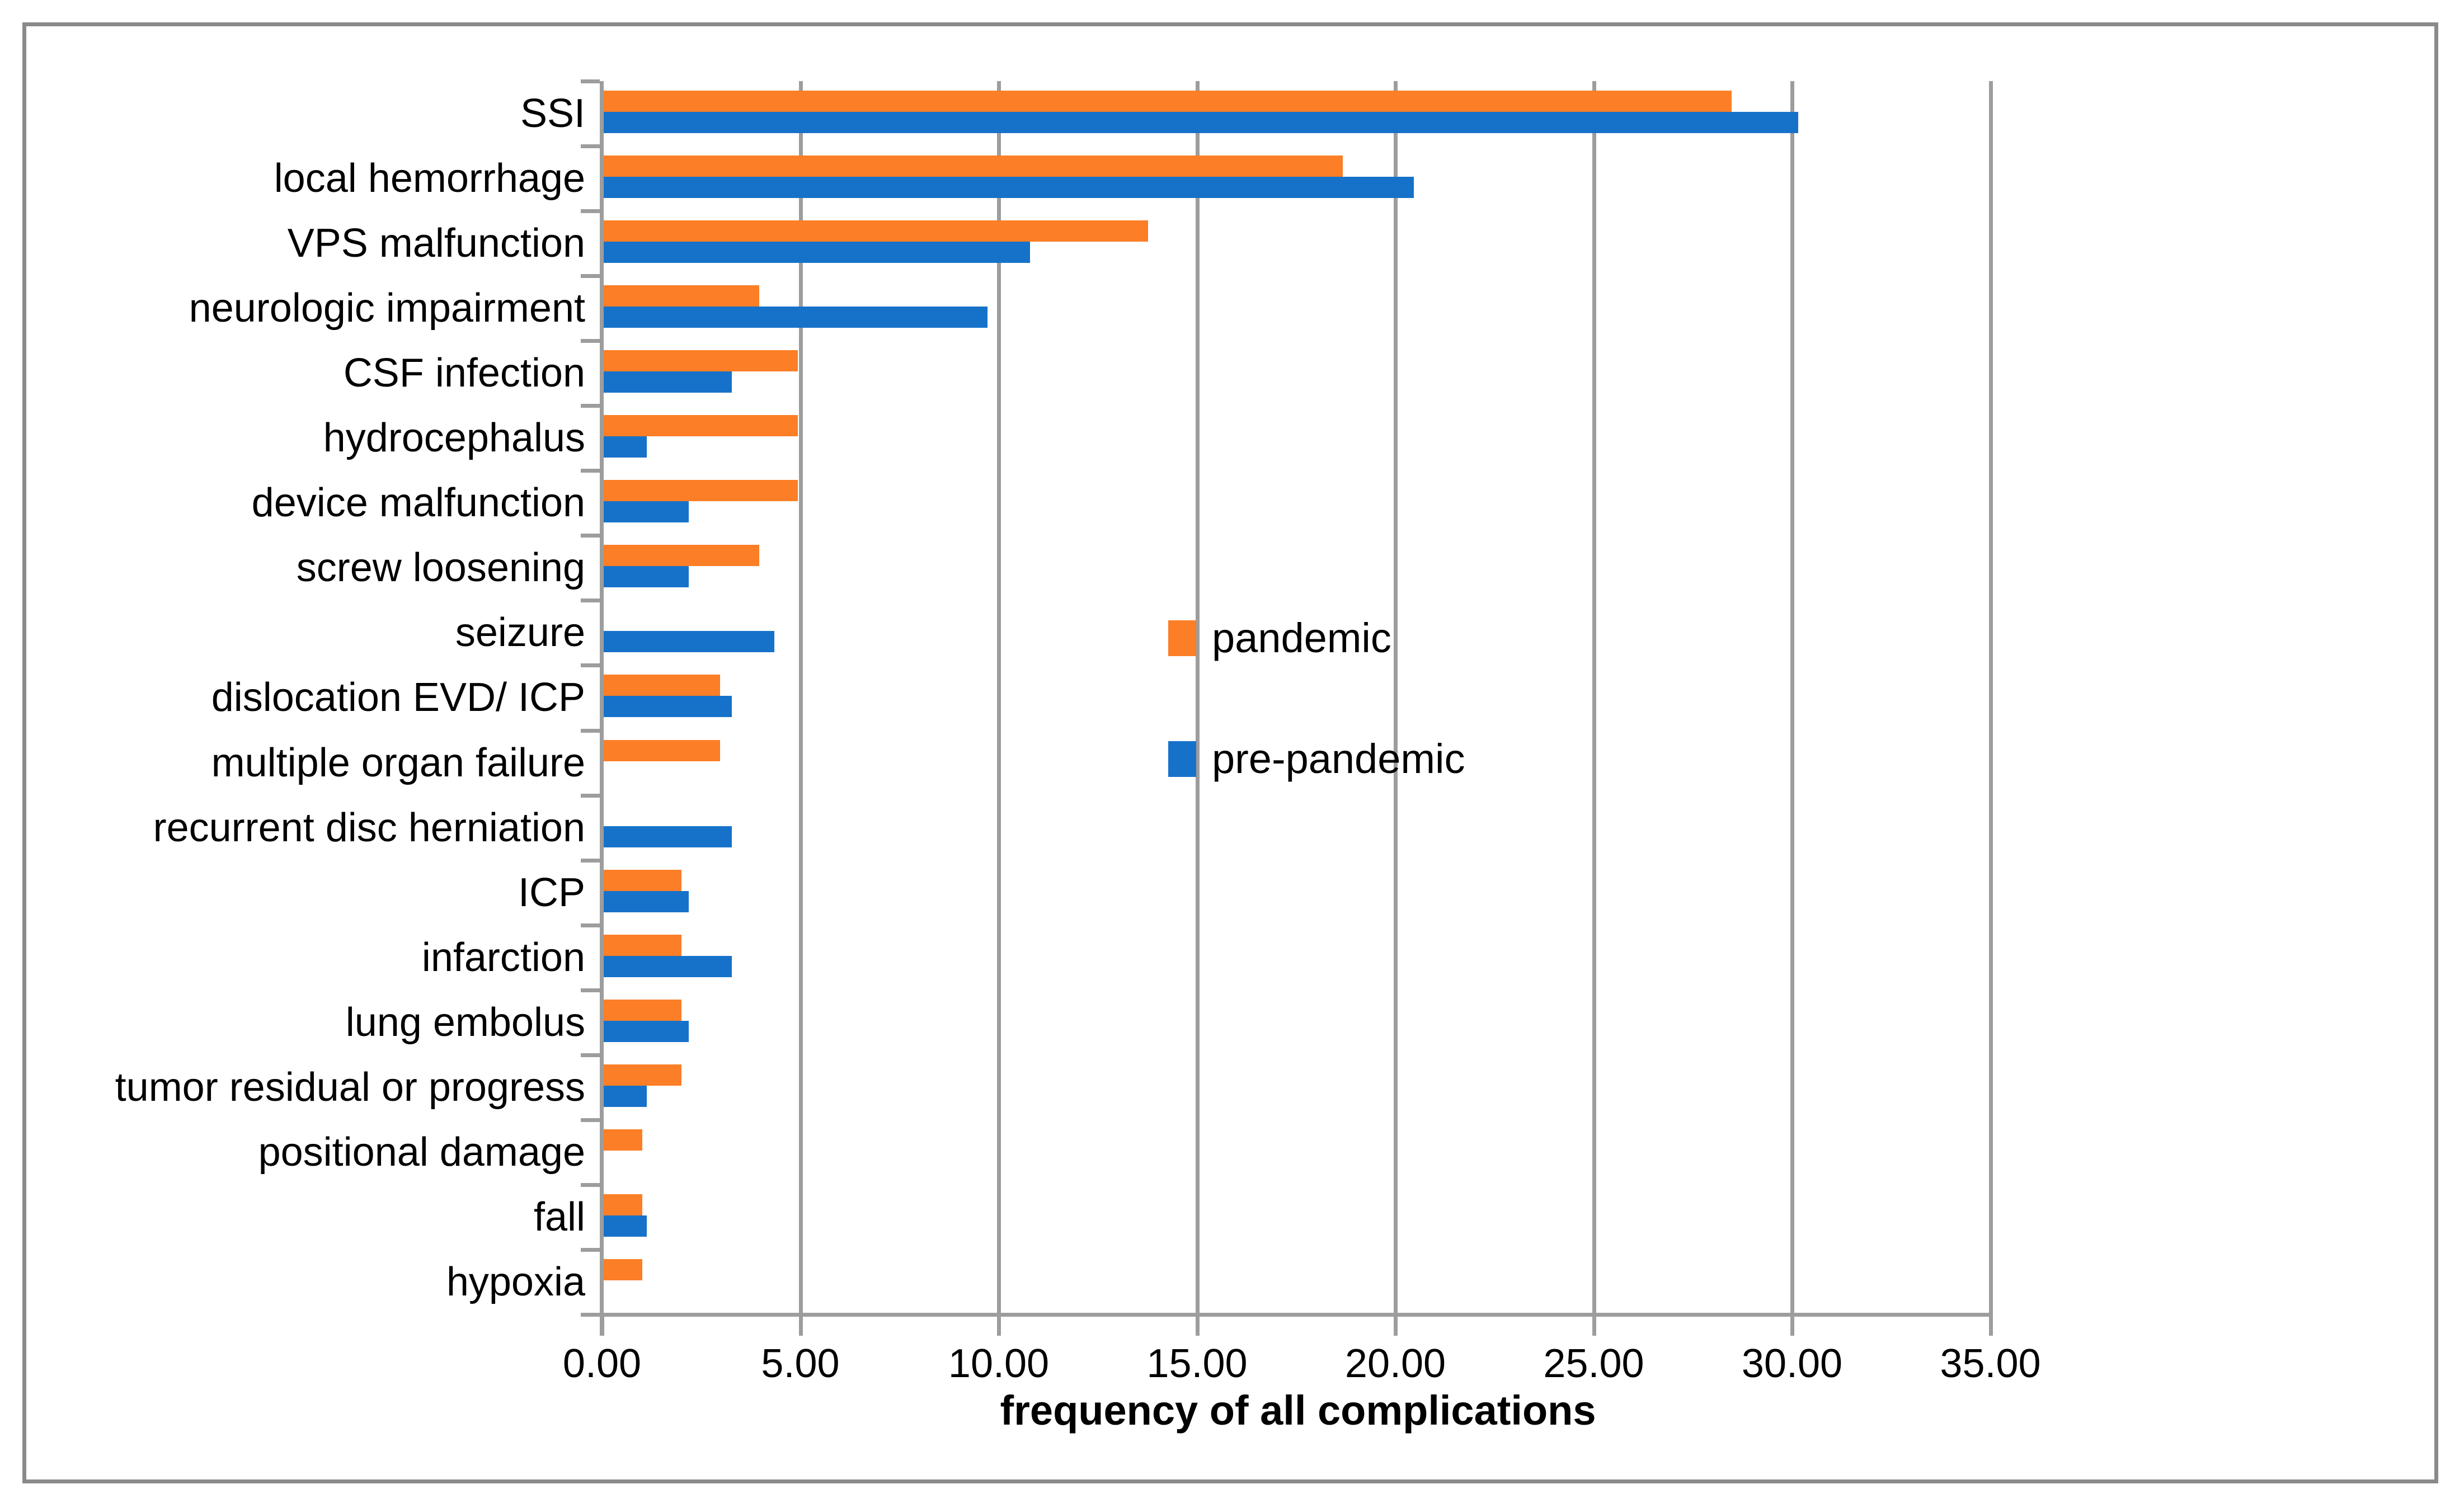 This screenshot has height=1508, width=2464. Describe the element at coordinates (398, 763) in the screenshot. I see `category-label: multiple organ failure` at that location.